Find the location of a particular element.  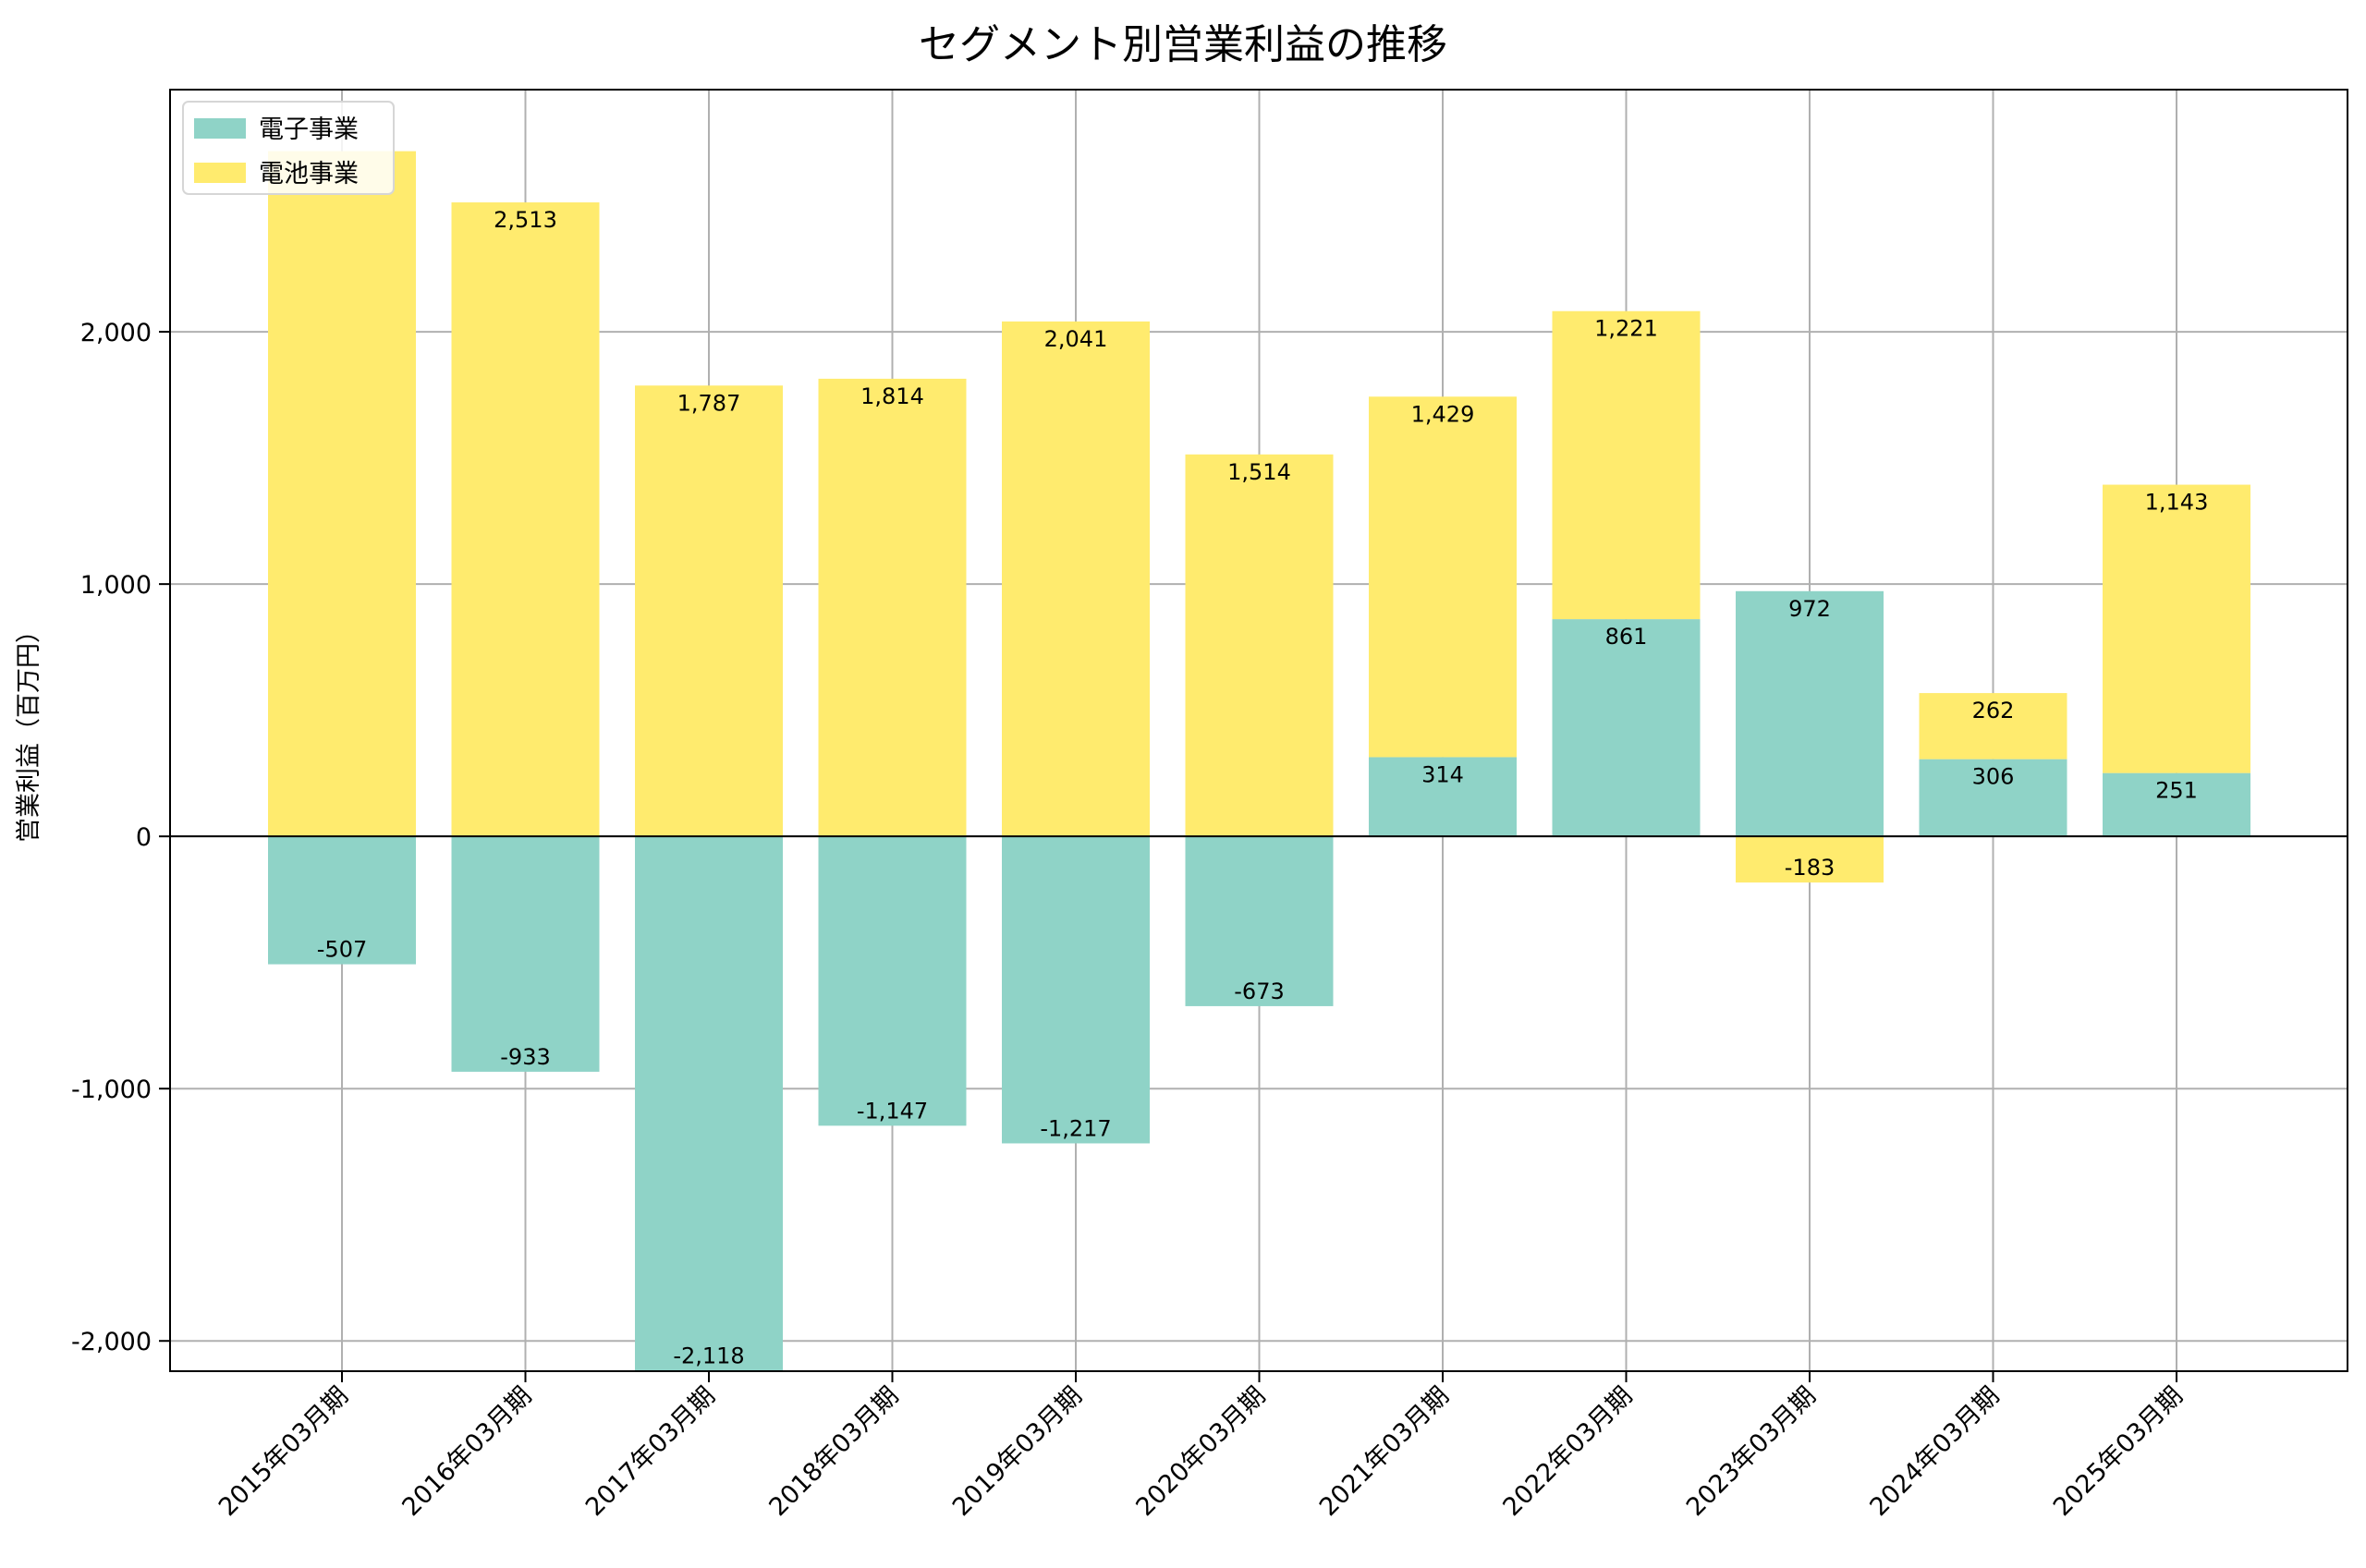

bar-label: 2,513 is located at coordinates (525, 220).